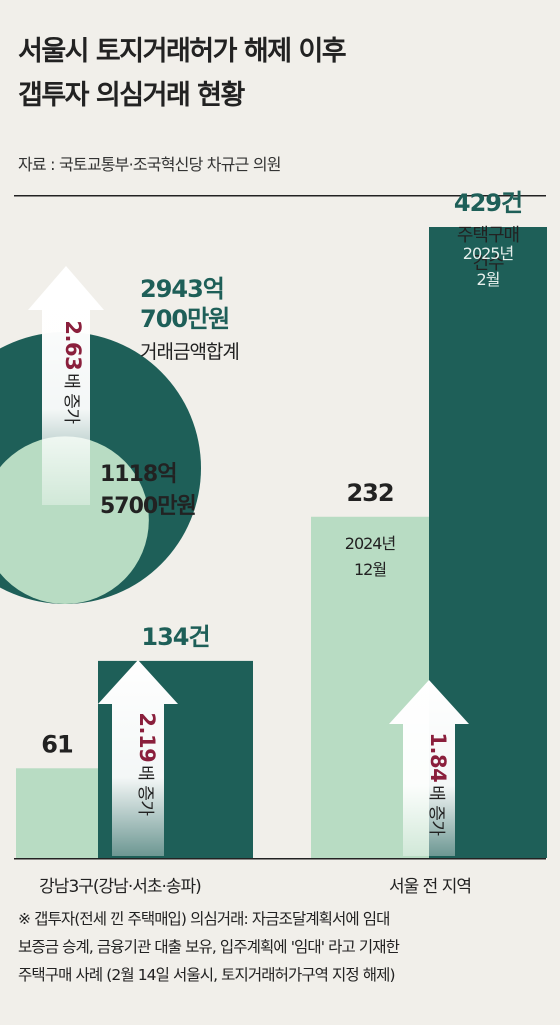  What do you see at coordinates (131, 95) in the screenshot?
I see `title-line-2: 갭투자 의심거래 현황` at bounding box center [131, 95].